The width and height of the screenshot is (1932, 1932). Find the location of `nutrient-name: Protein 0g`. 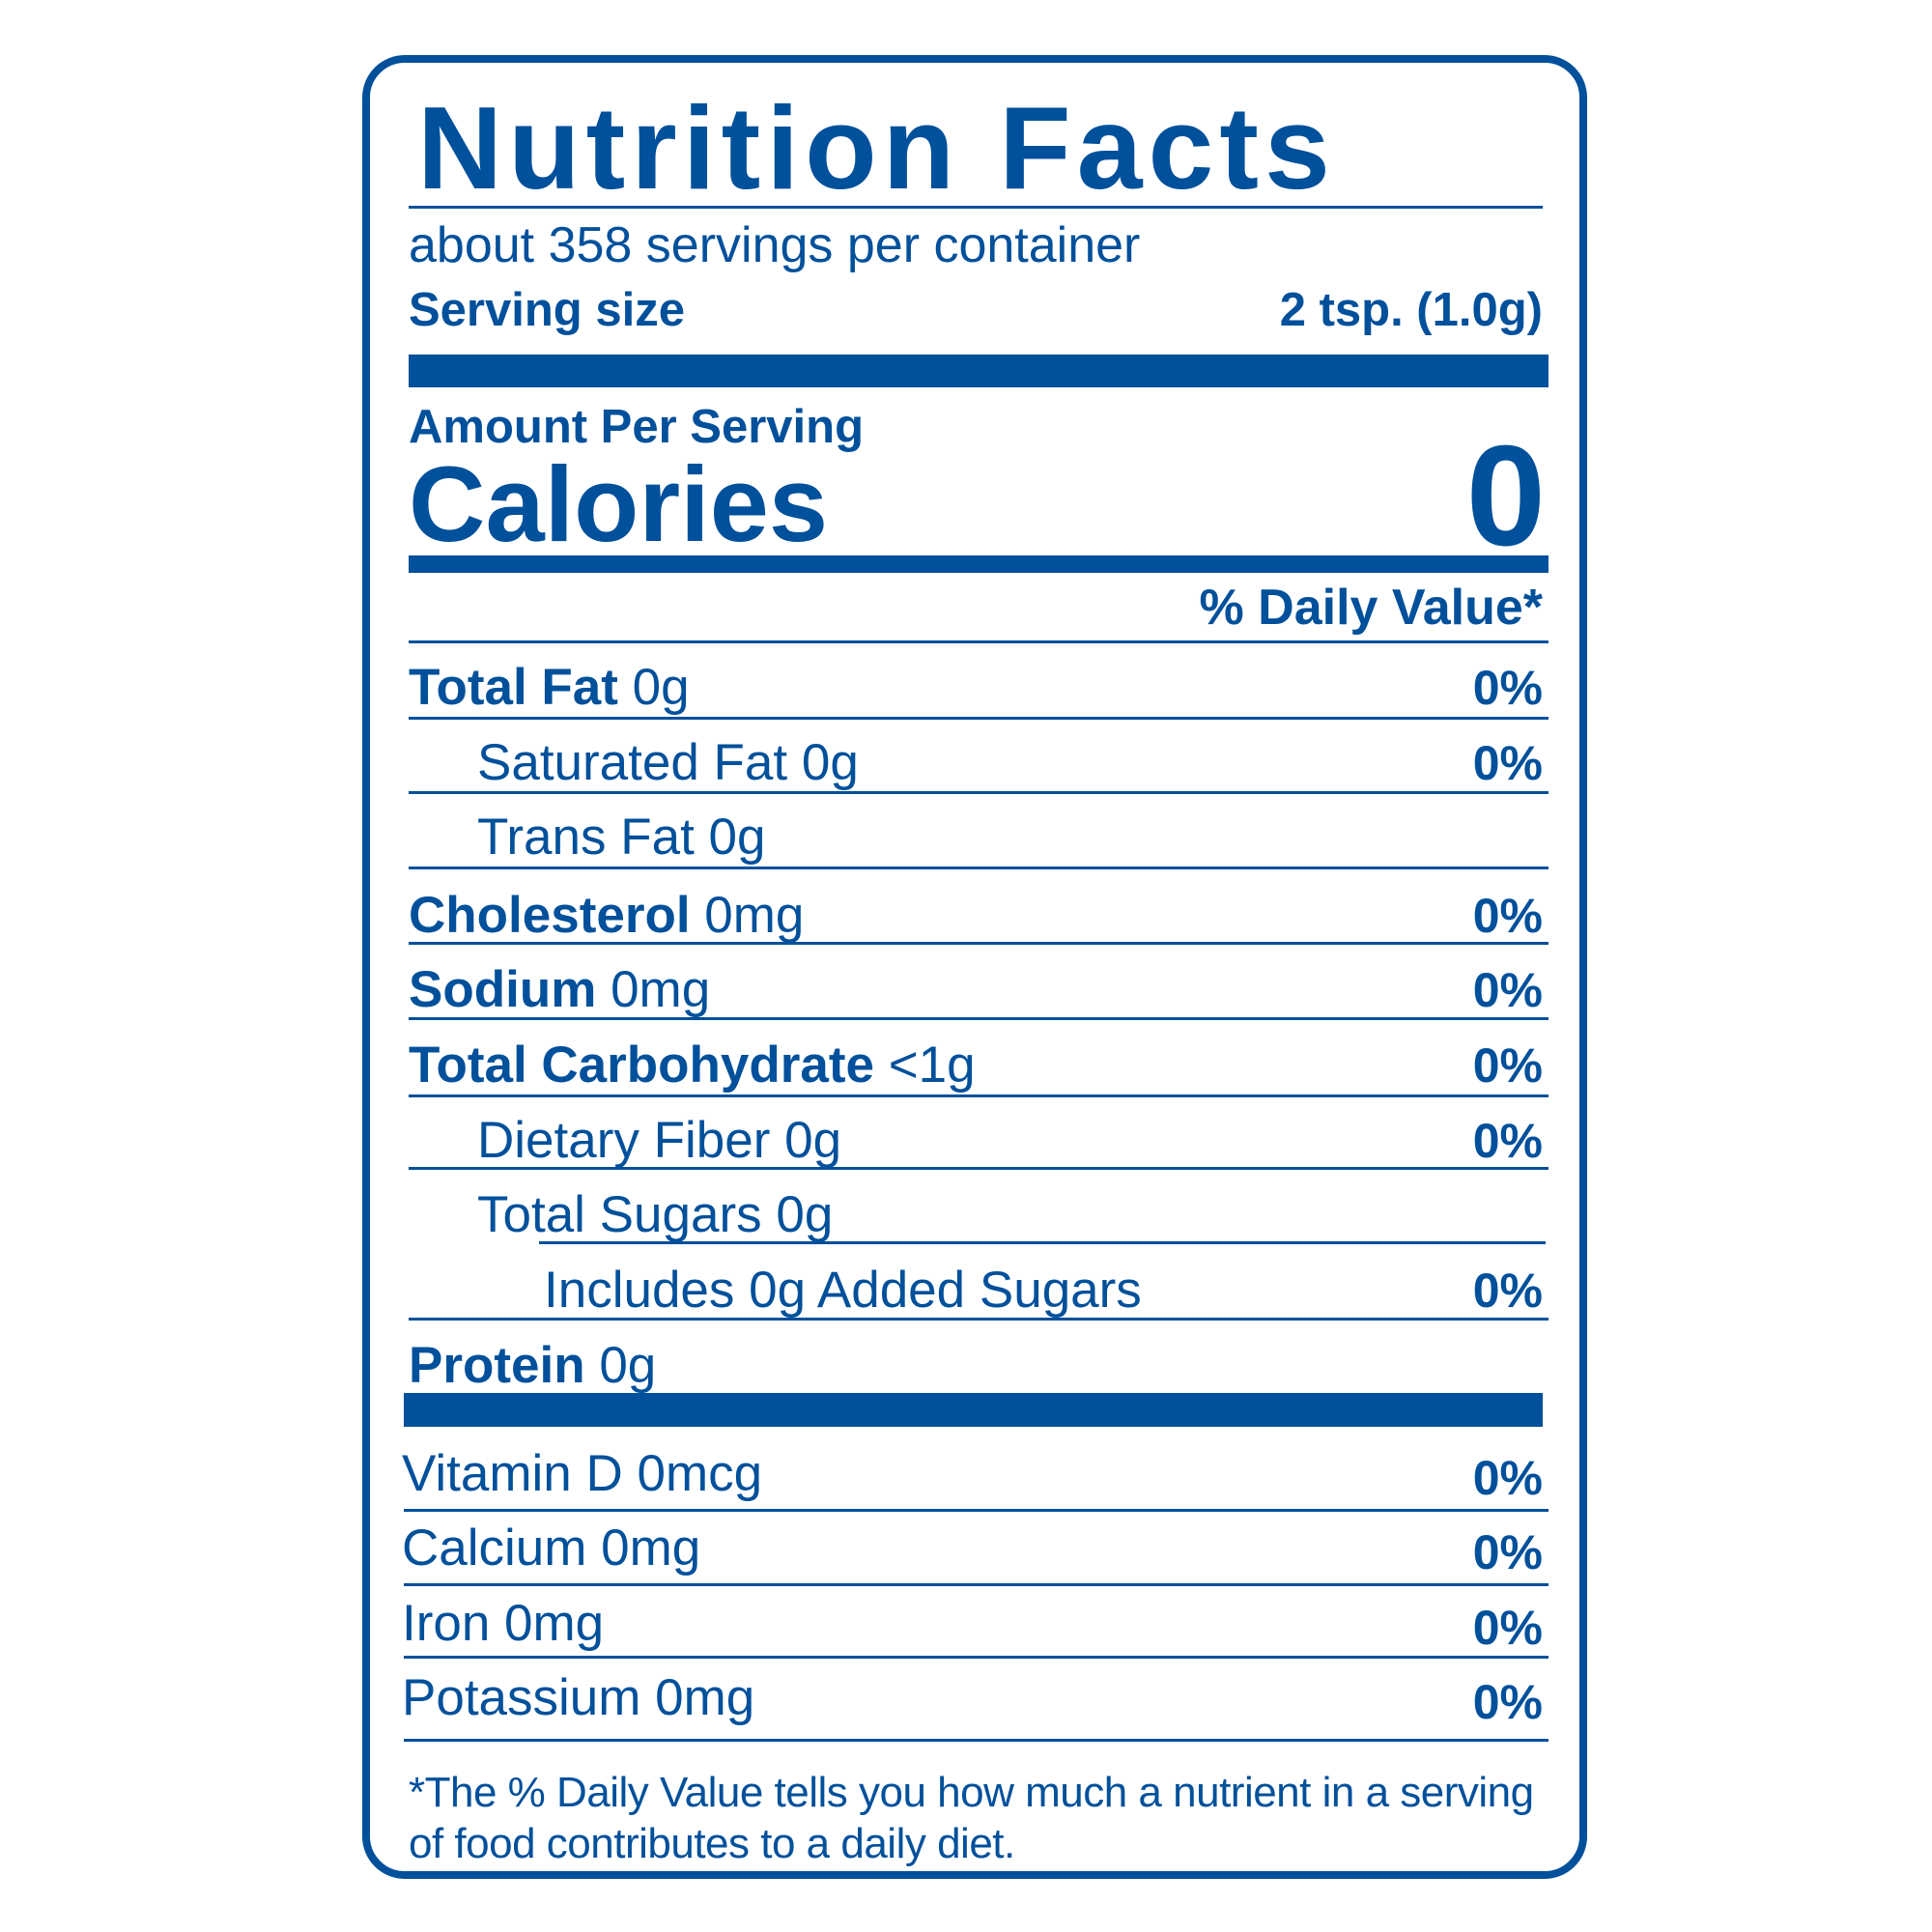

nutrient-name: Protein 0g is located at coordinates (533, 1365).